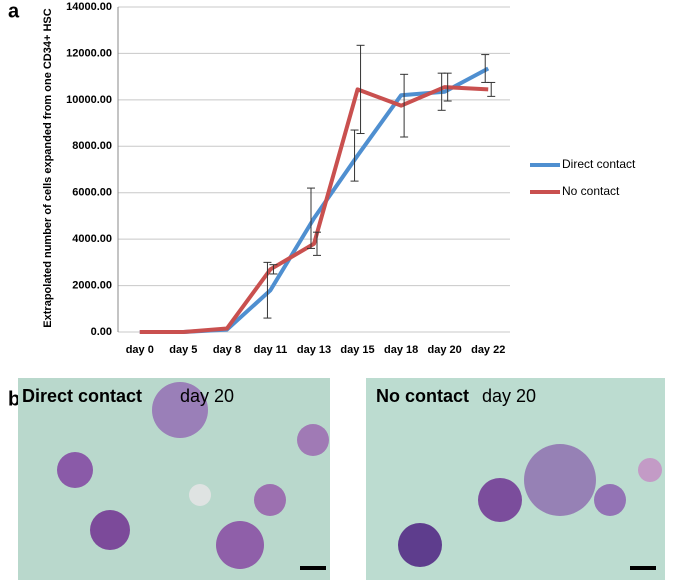 Image resolution: width=675 pixels, height=585 pixels. What do you see at coordinates (183, 350) in the screenshot?
I see `x-tick-label: day 5` at bounding box center [183, 350].